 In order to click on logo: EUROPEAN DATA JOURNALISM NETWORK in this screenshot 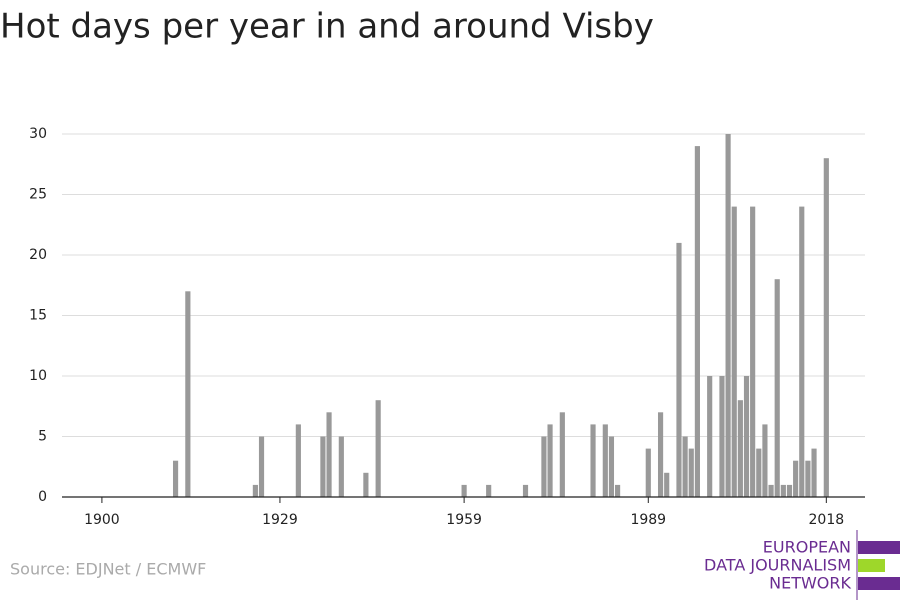, I will do `click(802, 565)`.